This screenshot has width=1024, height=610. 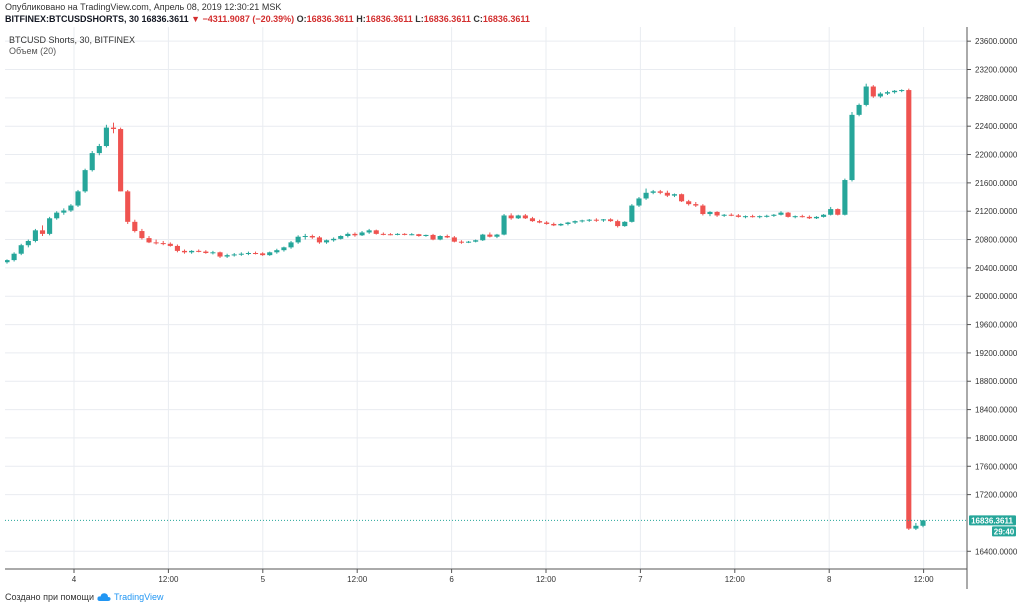 What do you see at coordinates (33, 51) in the screenshot?
I see `legend-volume: Объем (20)` at bounding box center [33, 51].